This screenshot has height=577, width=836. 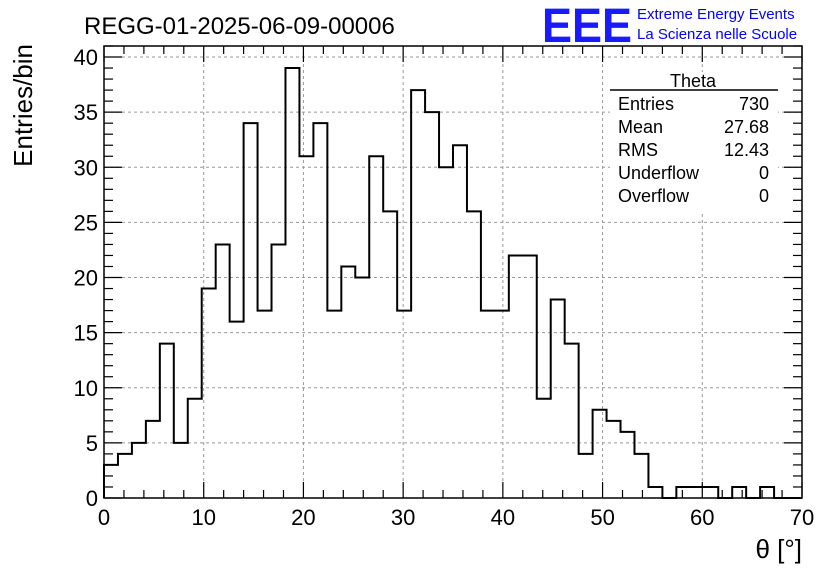 What do you see at coordinates (638, 150) in the screenshot?
I see `stats-rms-label: RMS` at bounding box center [638, 150].